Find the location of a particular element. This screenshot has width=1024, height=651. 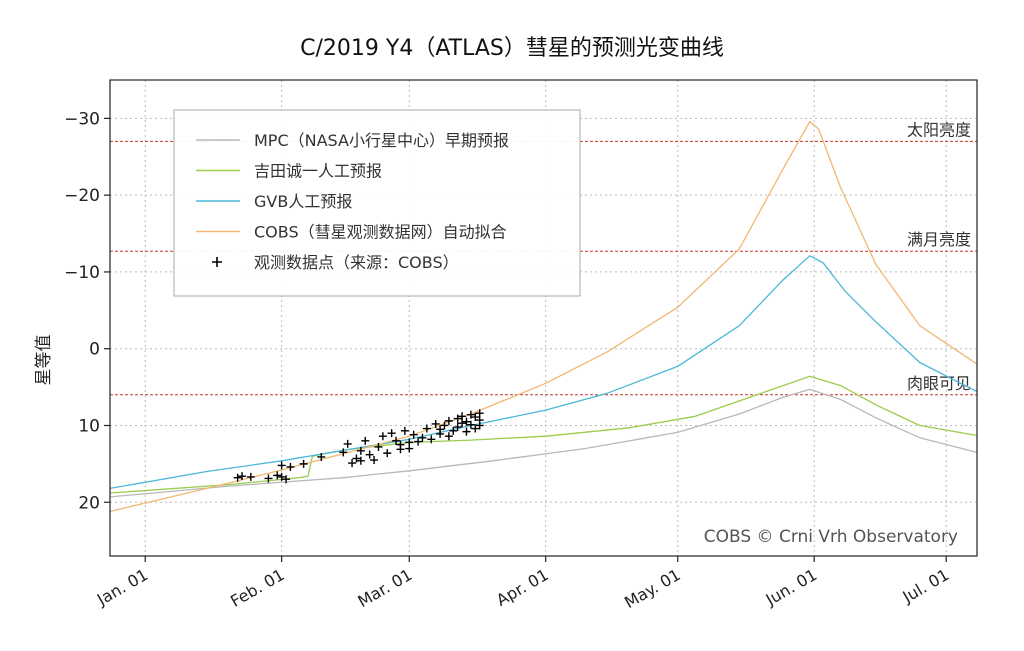

y-tick-label: 10 is located at coordinates (89, 426).